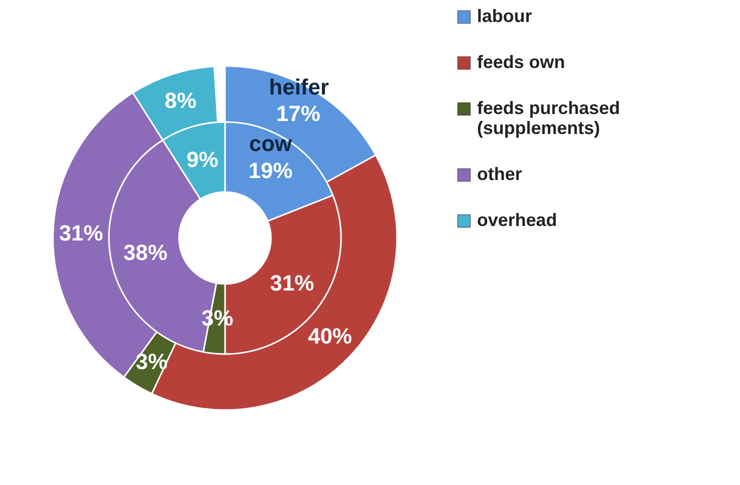  I want to click on data-label: 17%, so click(298, 113).